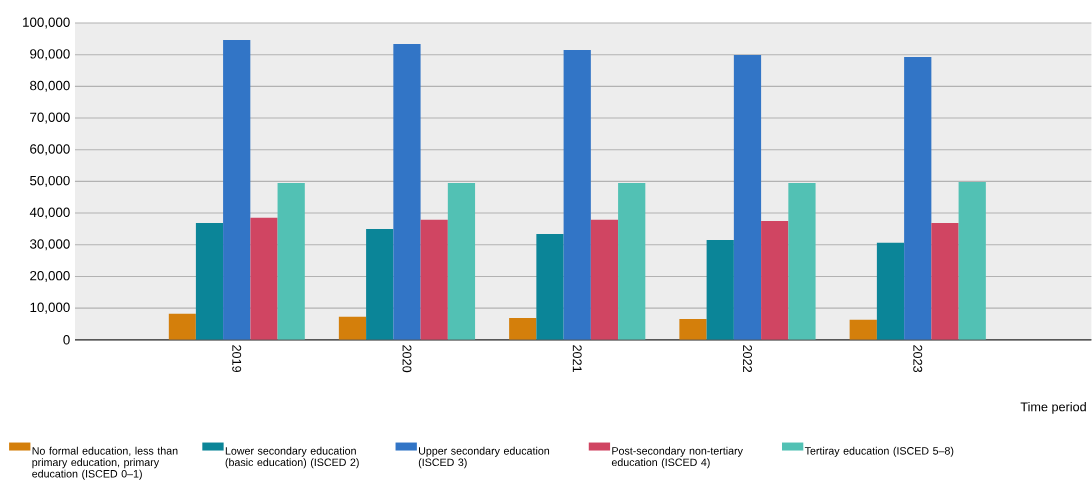 The image size is (1092, 495). What do you see at coordinates (50, 245) in the screenshot?
I see `y-tick-label: 30,000` at bounding box center [50, 245].